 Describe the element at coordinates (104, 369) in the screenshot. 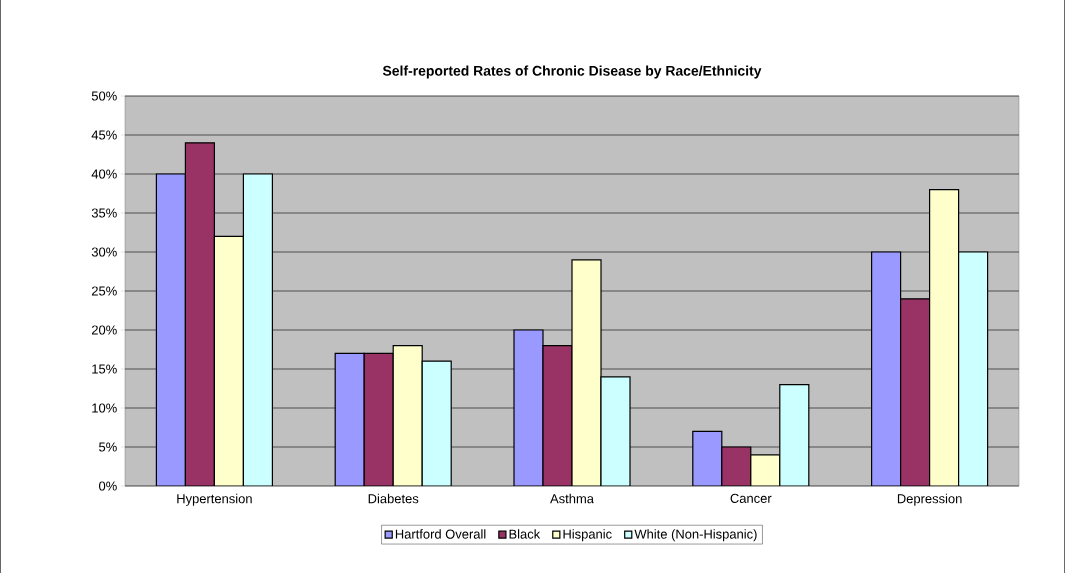

I see `y-tick-label: 15%` at that location.